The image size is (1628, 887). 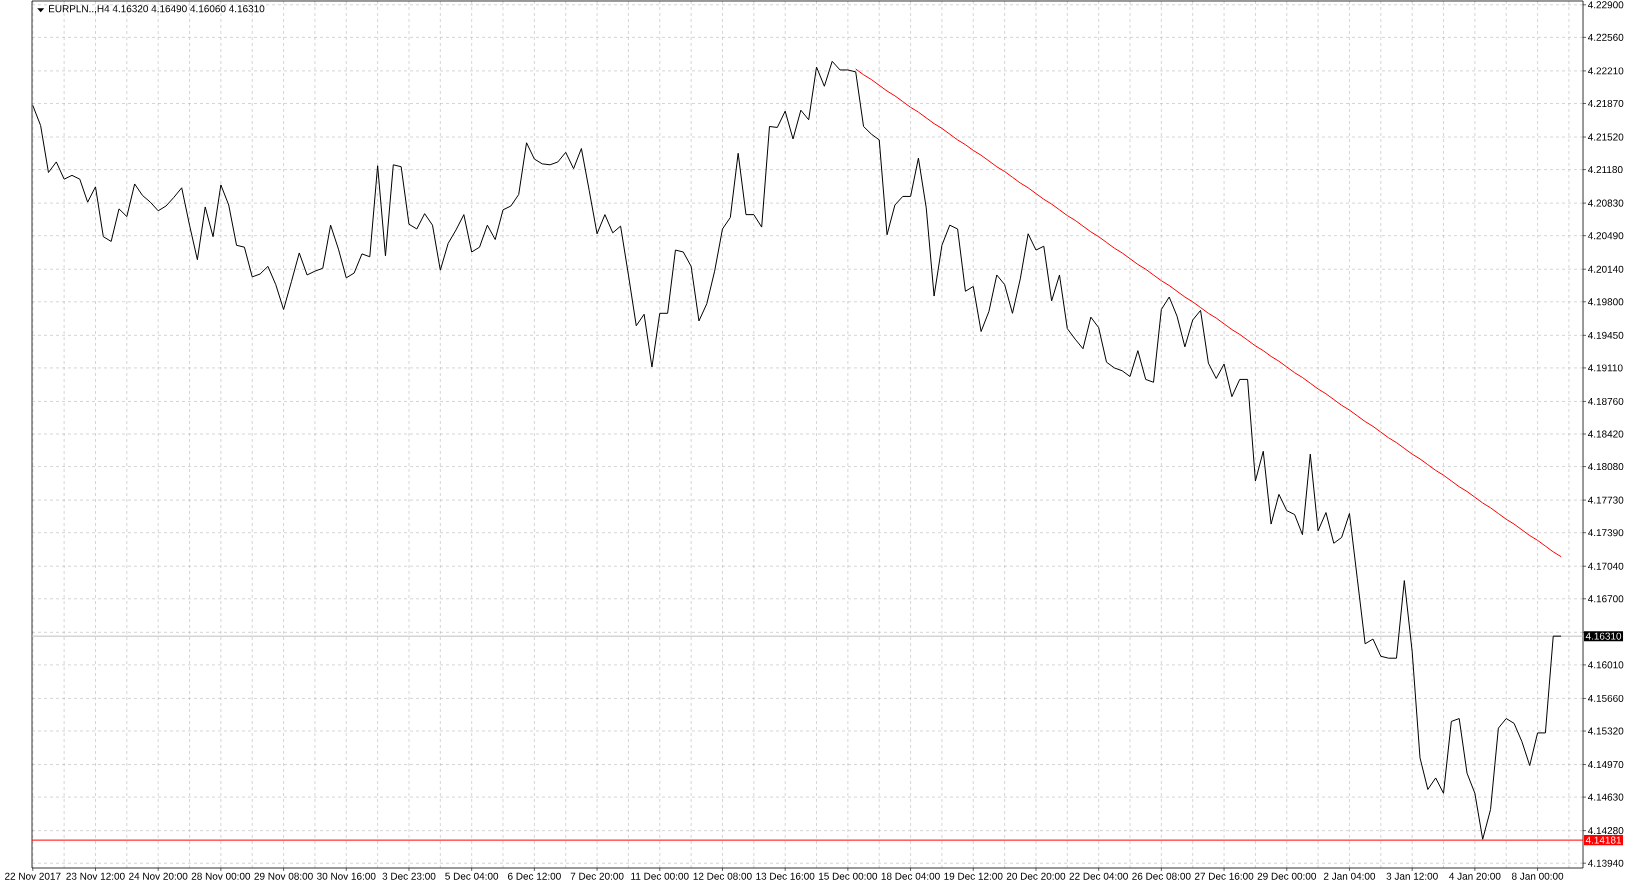 What do you see at coordinates (1605, 731) in the screenshot?
I see `y-tick-label: 4.15320` at bounding box center [1605, 731].